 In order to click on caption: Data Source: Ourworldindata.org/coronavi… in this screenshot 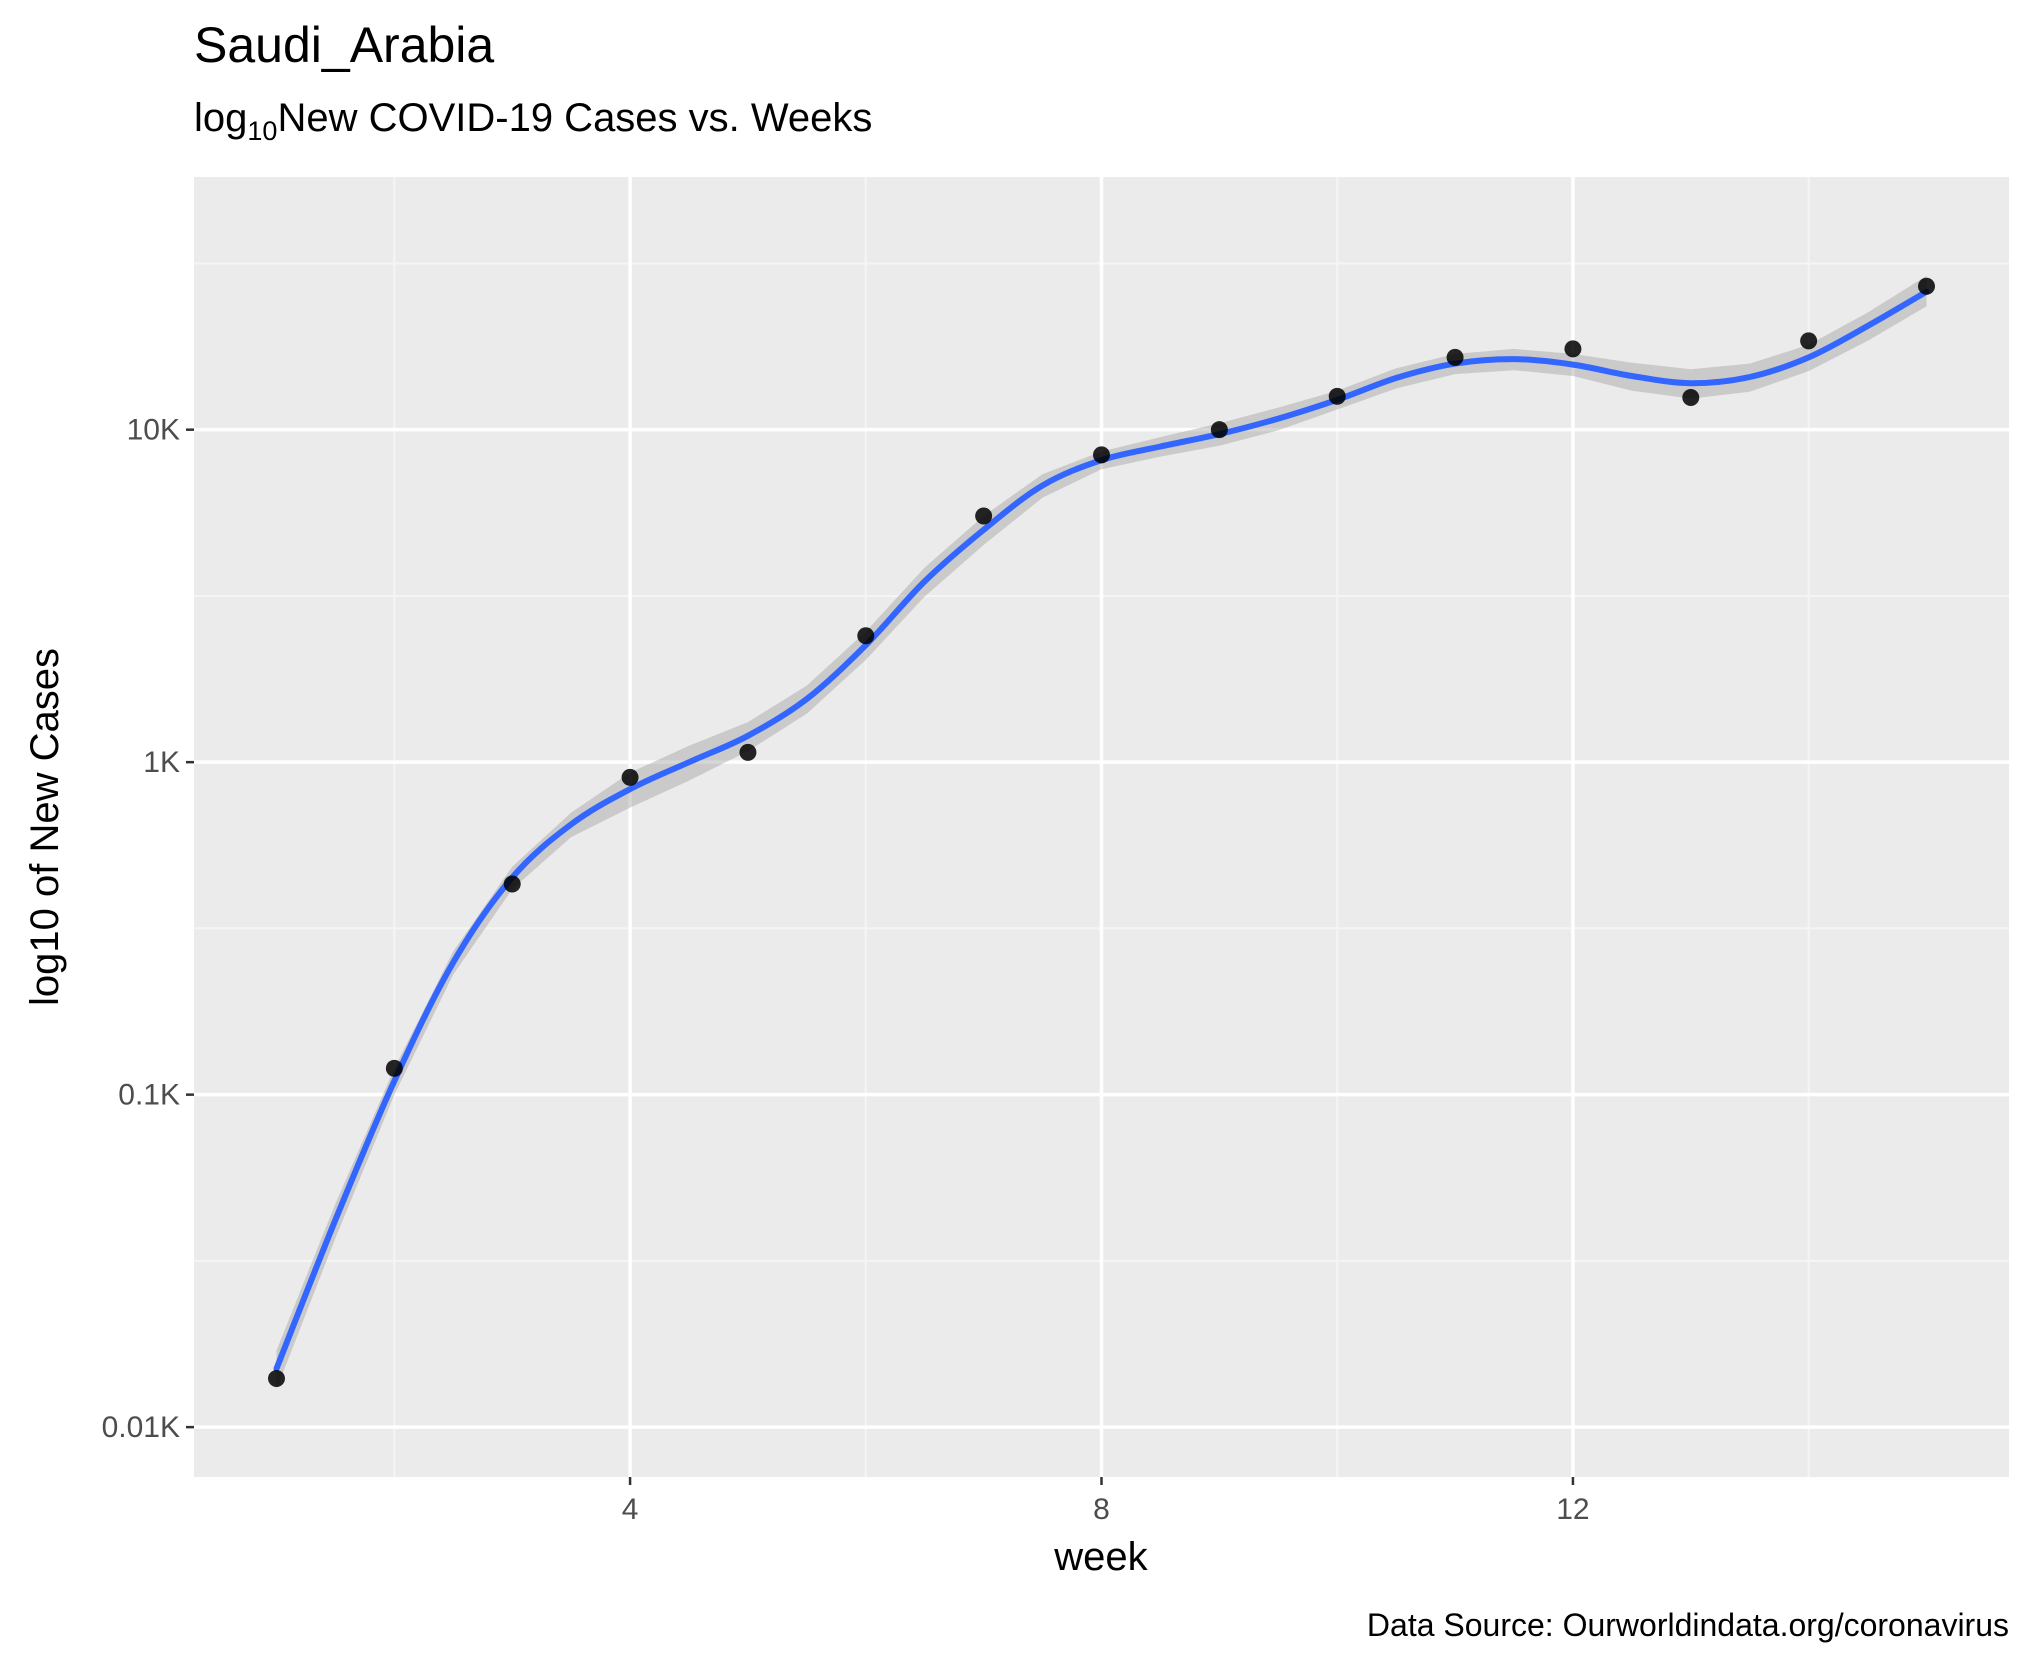, I will do `click(1688, 1625)`.